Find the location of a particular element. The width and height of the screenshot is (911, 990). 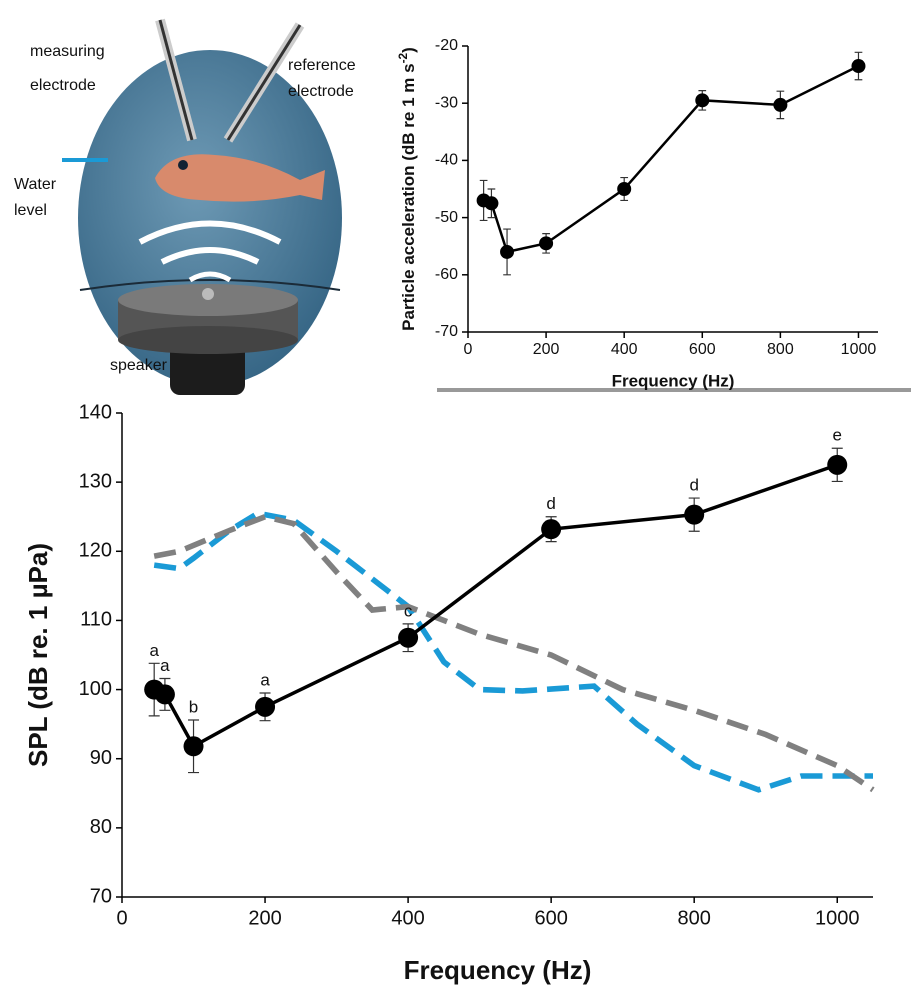

speaker-base is located at coordinates (207, 367).